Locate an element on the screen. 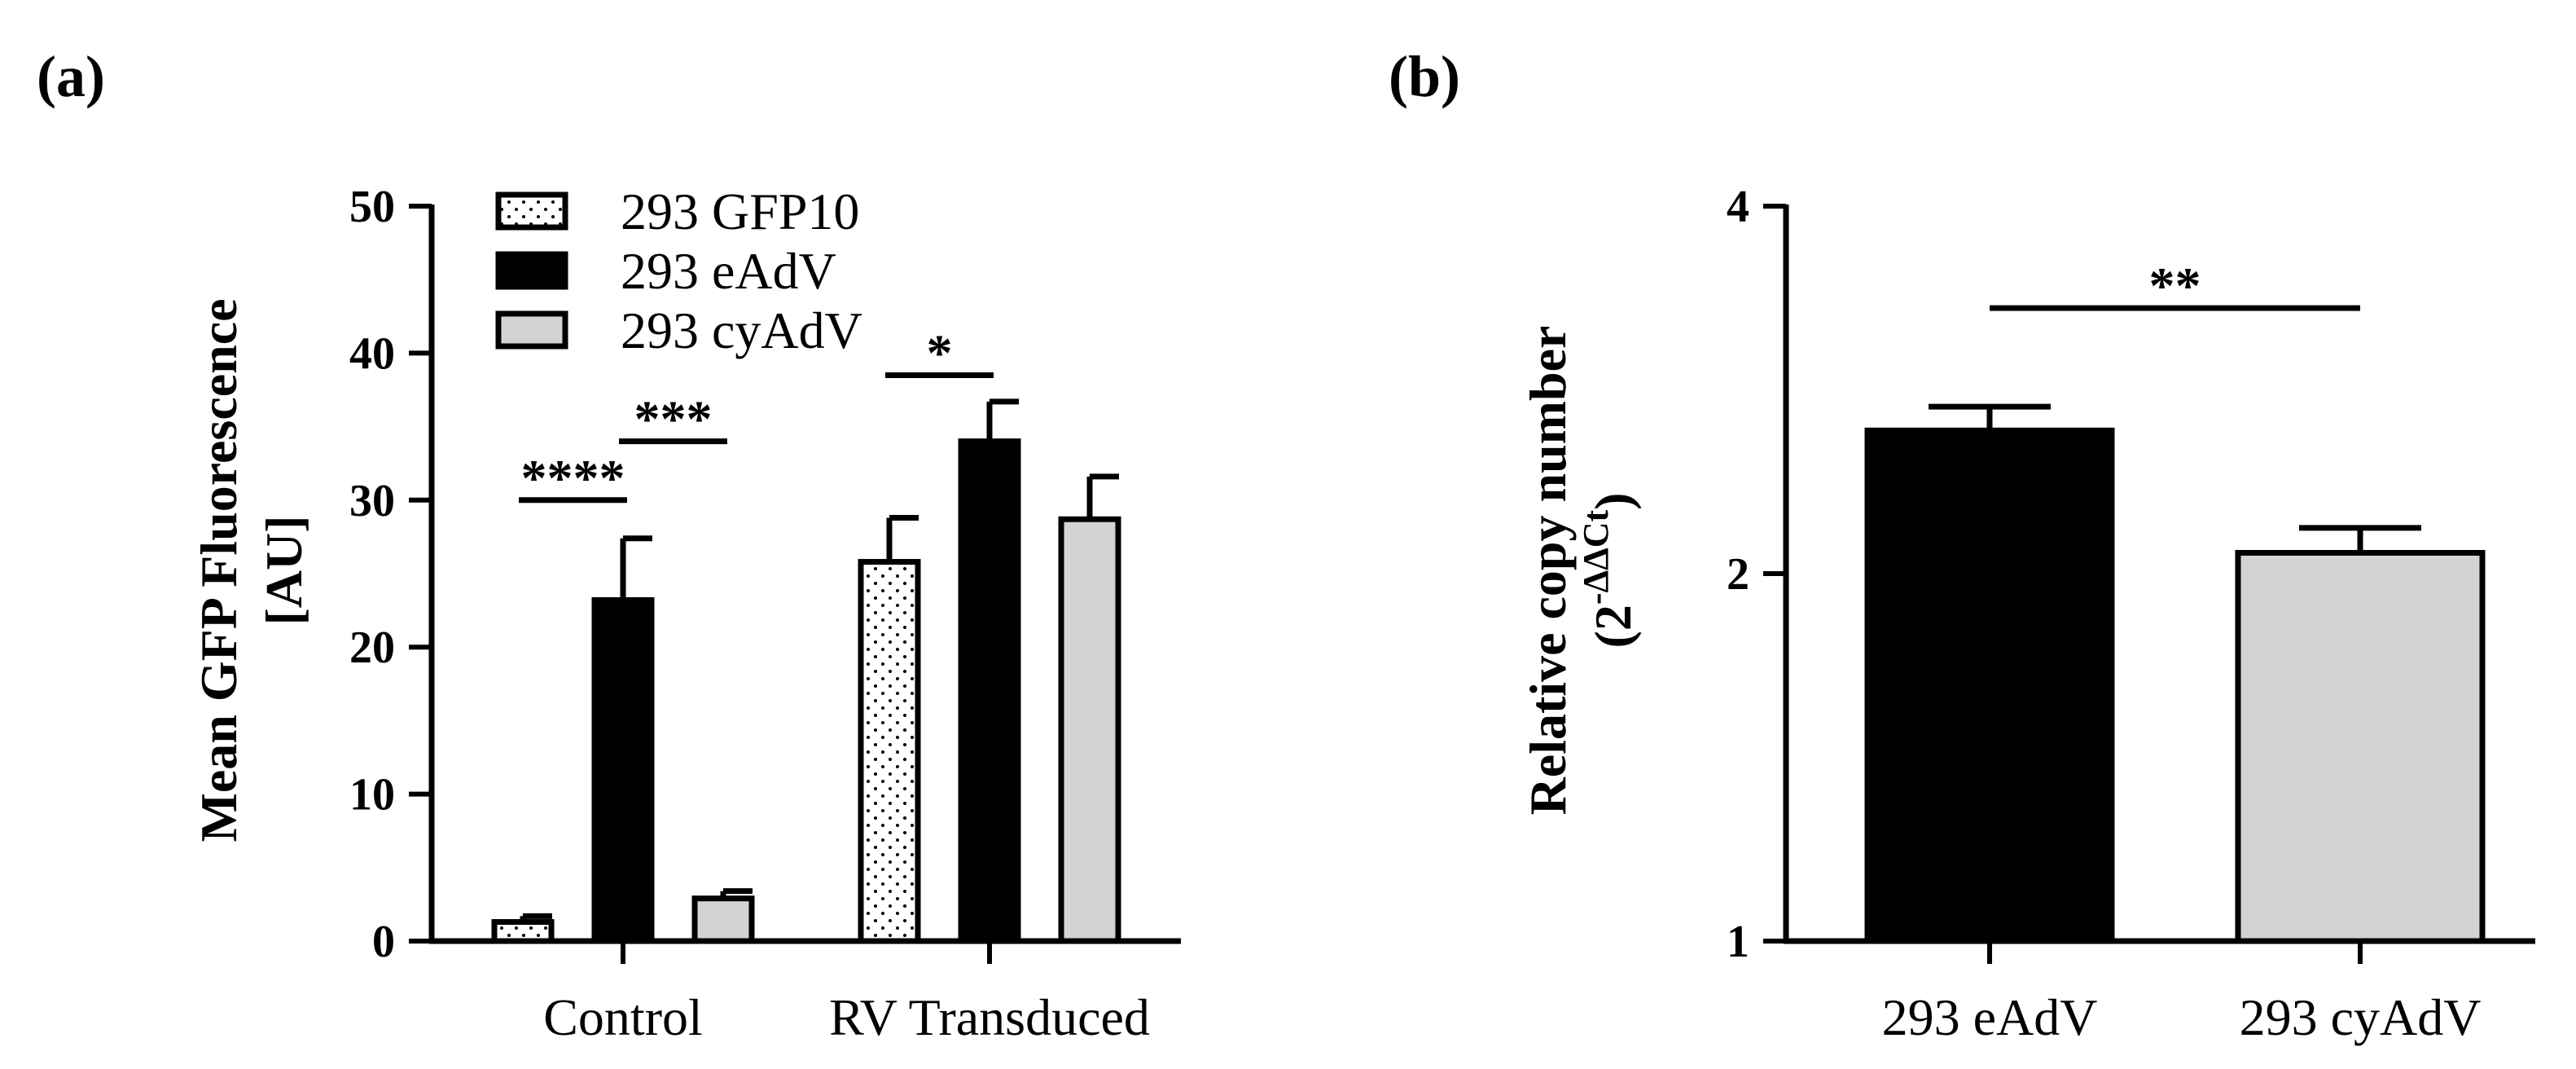 The width and height of the screenshot is (2576, 1069). panel-b-bars is located at coordinates (2175, 673).